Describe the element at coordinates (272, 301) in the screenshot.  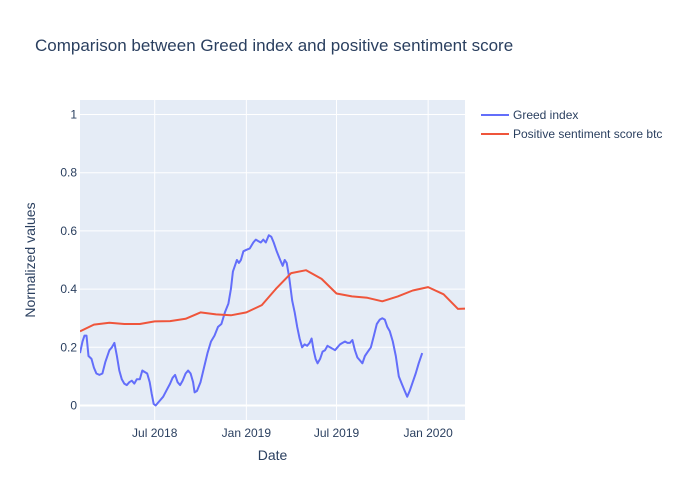
I see `series-line-positive-sentiment` at that location.